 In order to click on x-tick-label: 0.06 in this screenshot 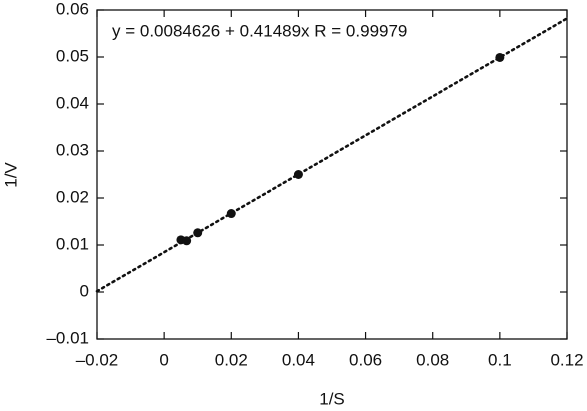, I will do `click(365, 359)`.